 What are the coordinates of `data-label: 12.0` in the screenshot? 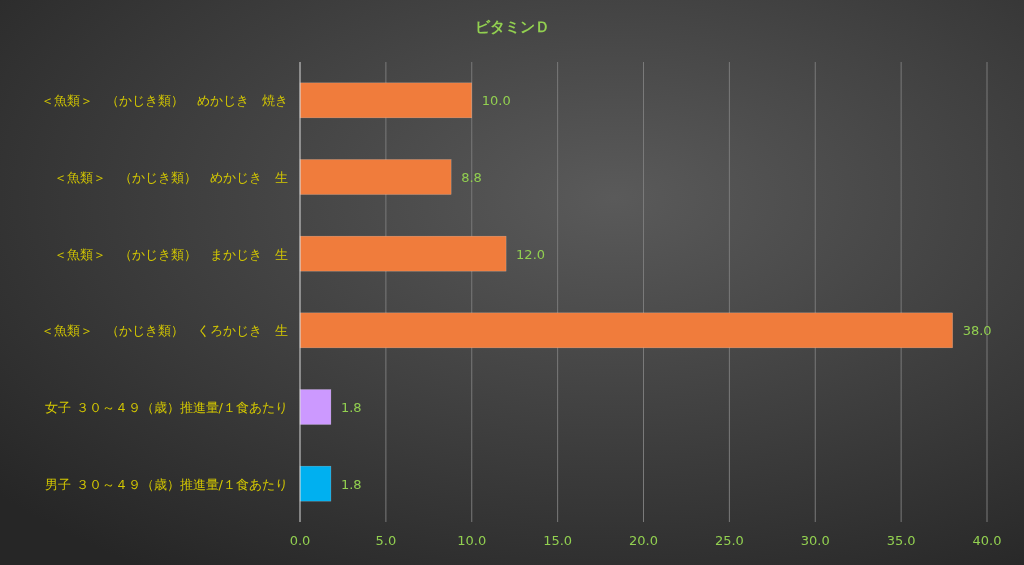 It's located at (531, 254).